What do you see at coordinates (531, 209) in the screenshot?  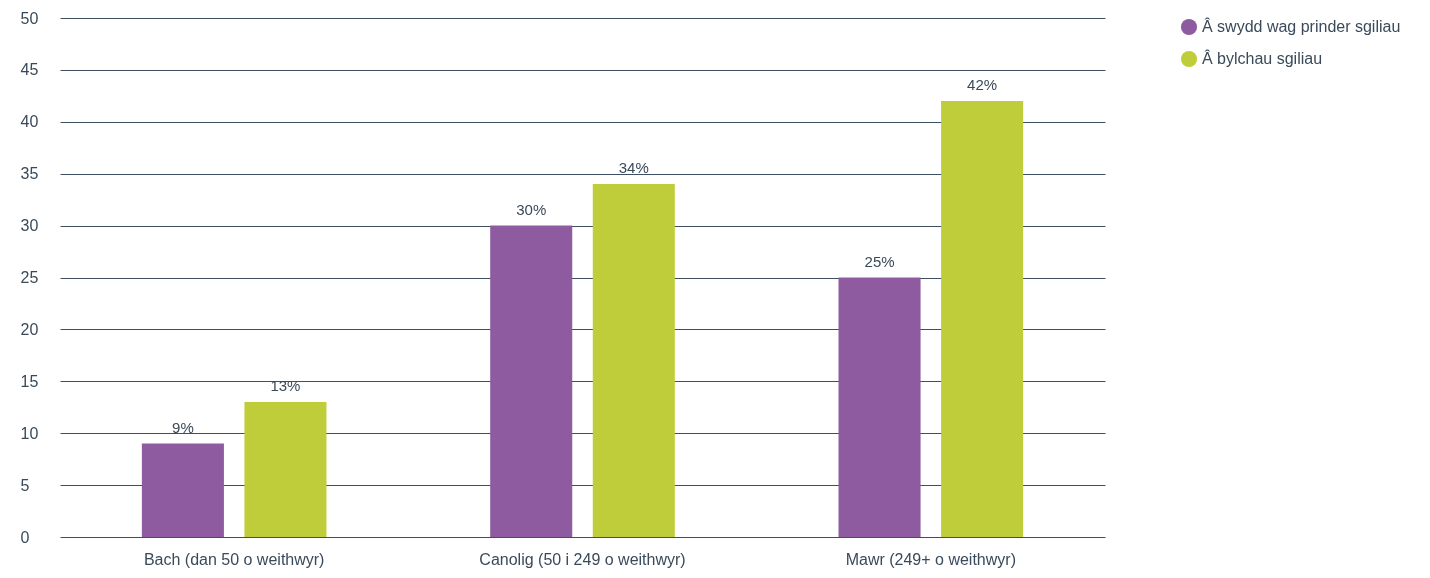 I see `data-label: 30%` at bounding box center [531, 209].